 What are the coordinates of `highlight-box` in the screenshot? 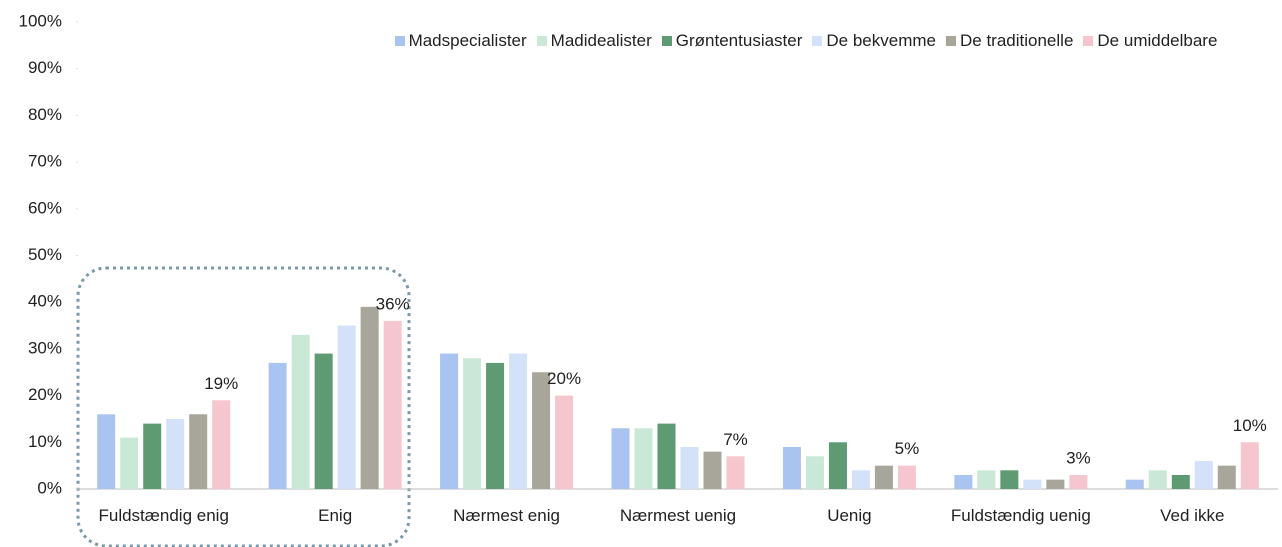 It's located at (243, 406).